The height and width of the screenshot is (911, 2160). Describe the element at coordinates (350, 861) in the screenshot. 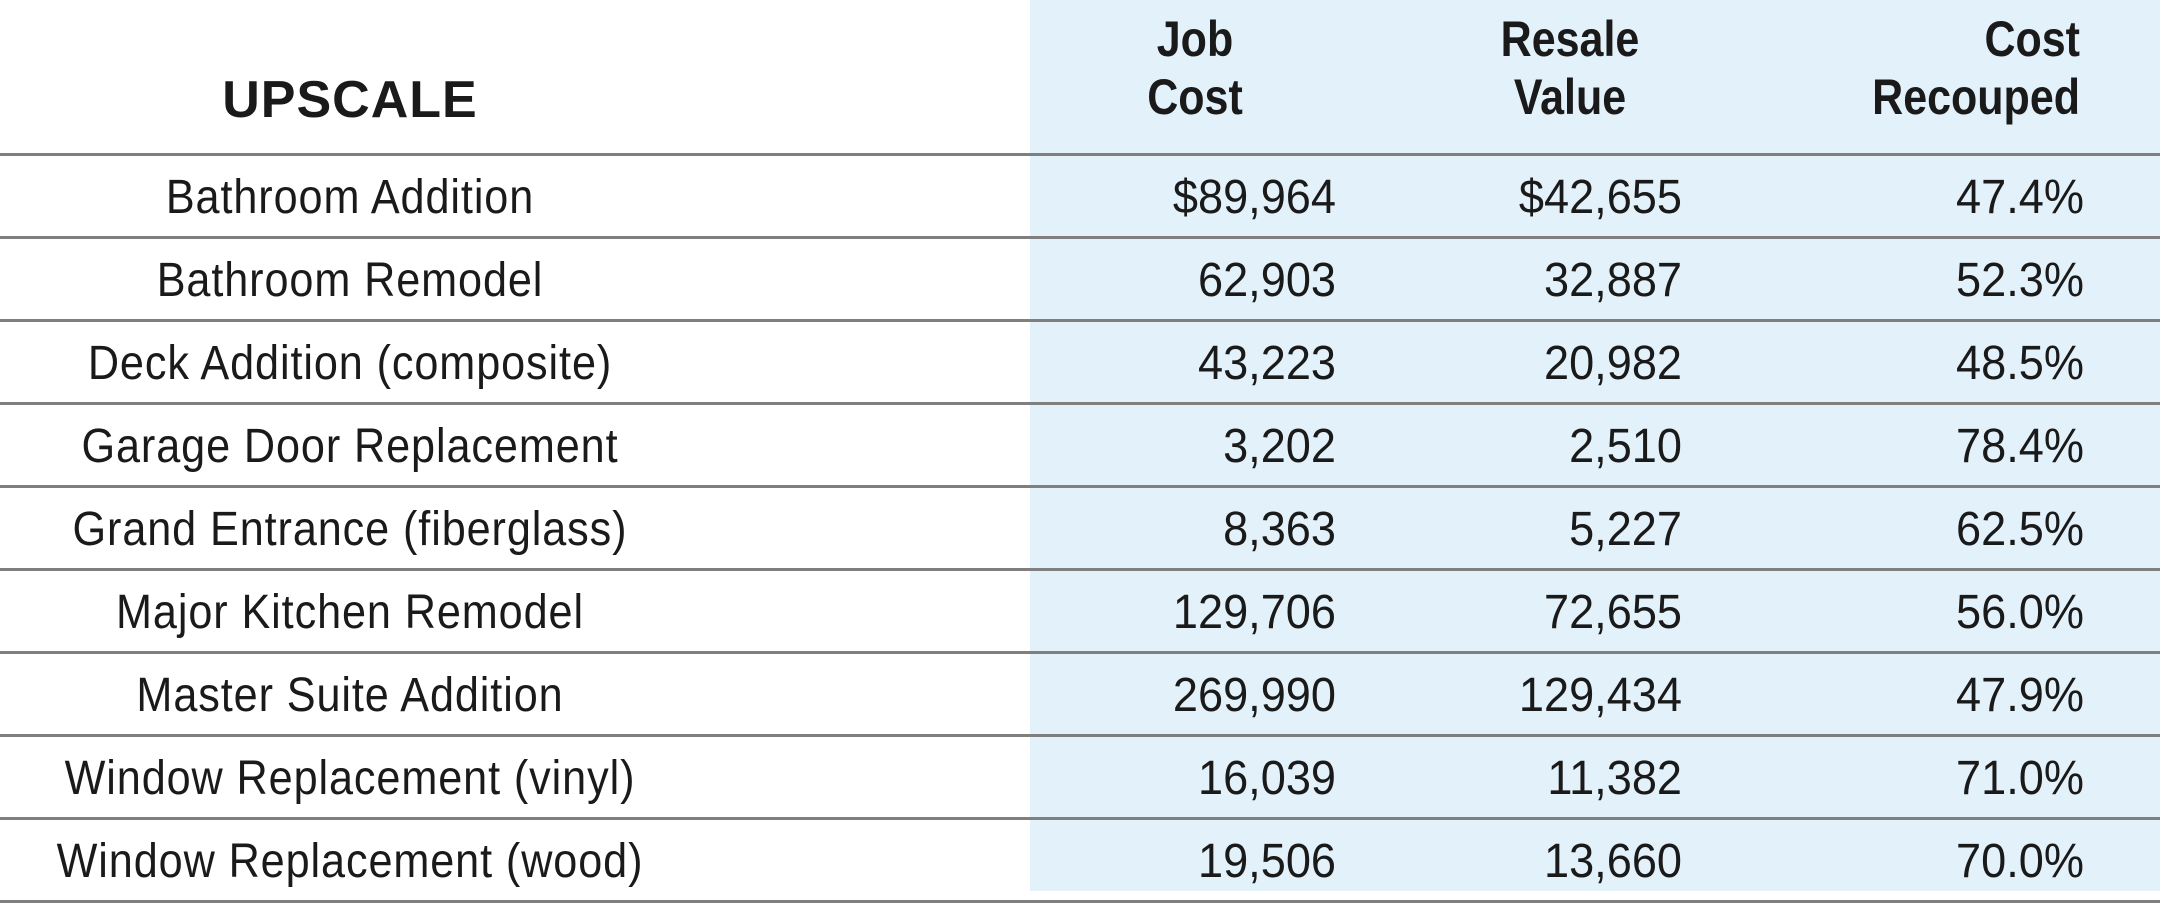

I see `project-name-cell: Window Replacement (wood)` at that location.